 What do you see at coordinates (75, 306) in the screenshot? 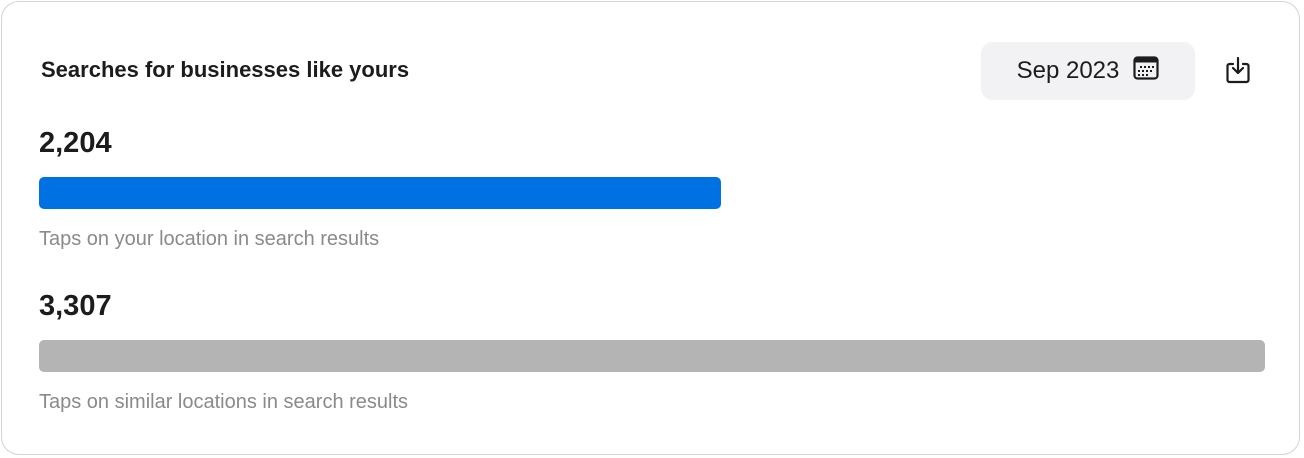
I see `metric-value-similar-locations: 3,307` at bounding box center [75, 306].